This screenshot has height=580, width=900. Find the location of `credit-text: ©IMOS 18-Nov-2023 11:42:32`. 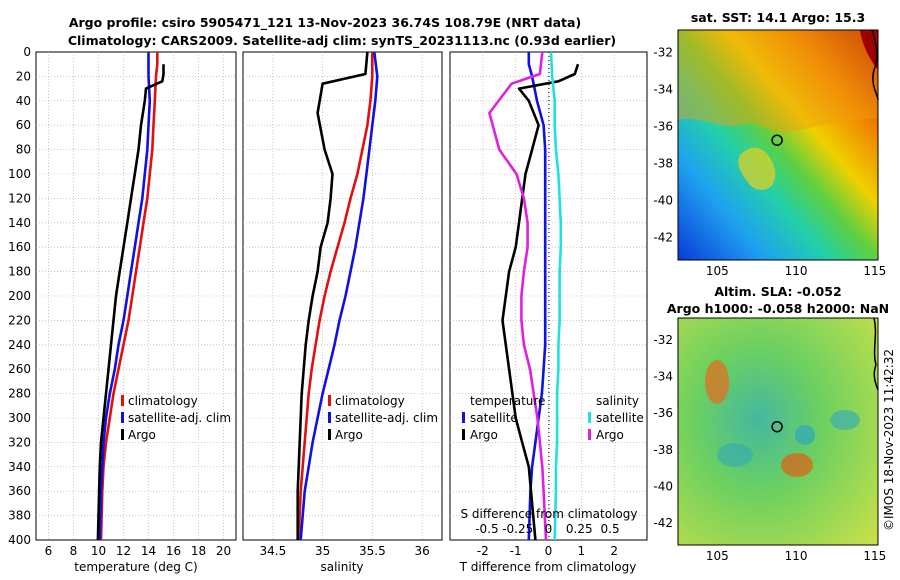

credit-text: ©IMOS 18-Nov-2023 11:42:32 is located at coordinates (889, 440).